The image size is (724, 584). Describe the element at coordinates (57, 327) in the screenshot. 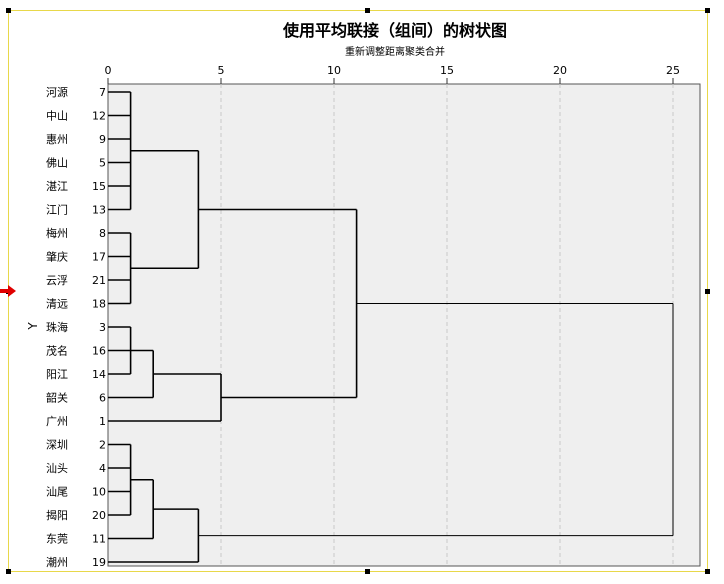

I see `leaf-label: 珠海` at that location.